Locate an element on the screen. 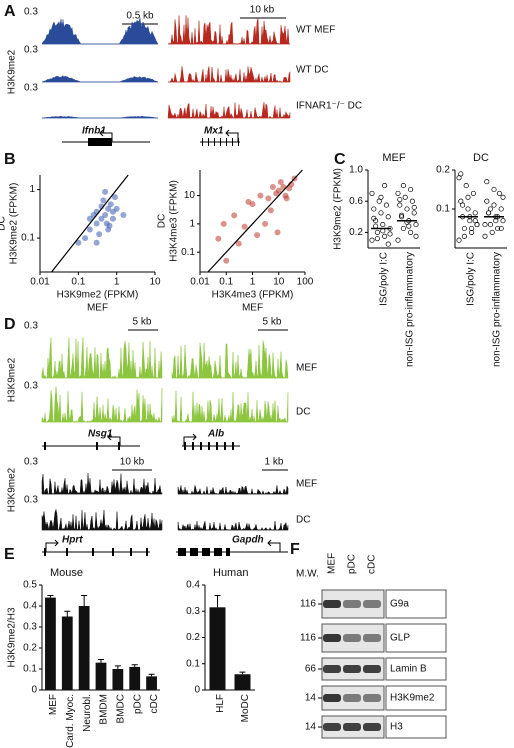  blot-label: GLP is located at coordinates (400, 638).